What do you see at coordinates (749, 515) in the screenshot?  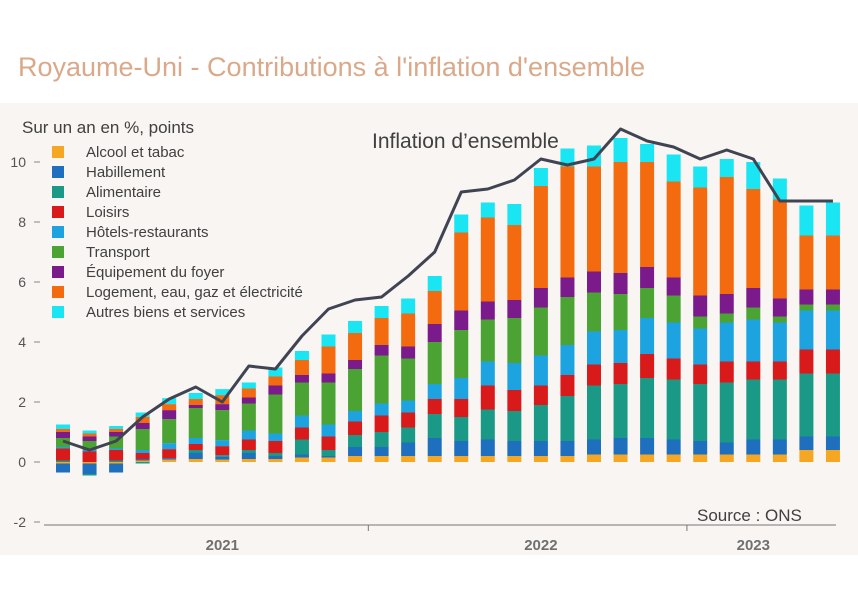 I see `source-note: Source : ONS` at bounding box center [749, 515].